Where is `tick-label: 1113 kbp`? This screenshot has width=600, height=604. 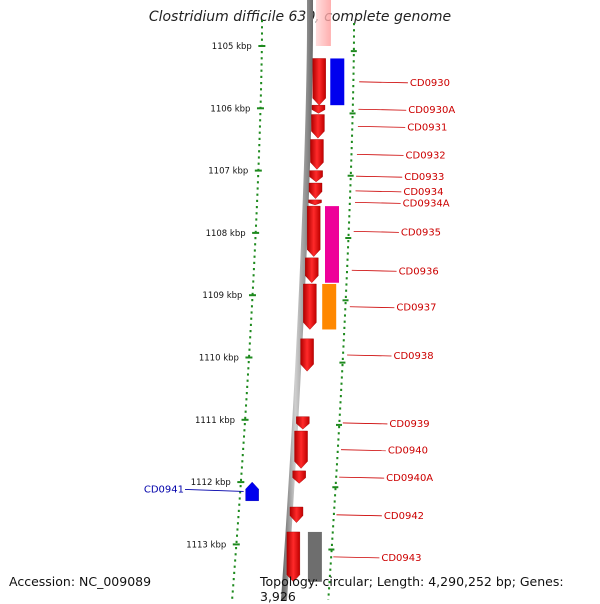 tick-label: 1113 kbp is located at coordinates (206, 545).